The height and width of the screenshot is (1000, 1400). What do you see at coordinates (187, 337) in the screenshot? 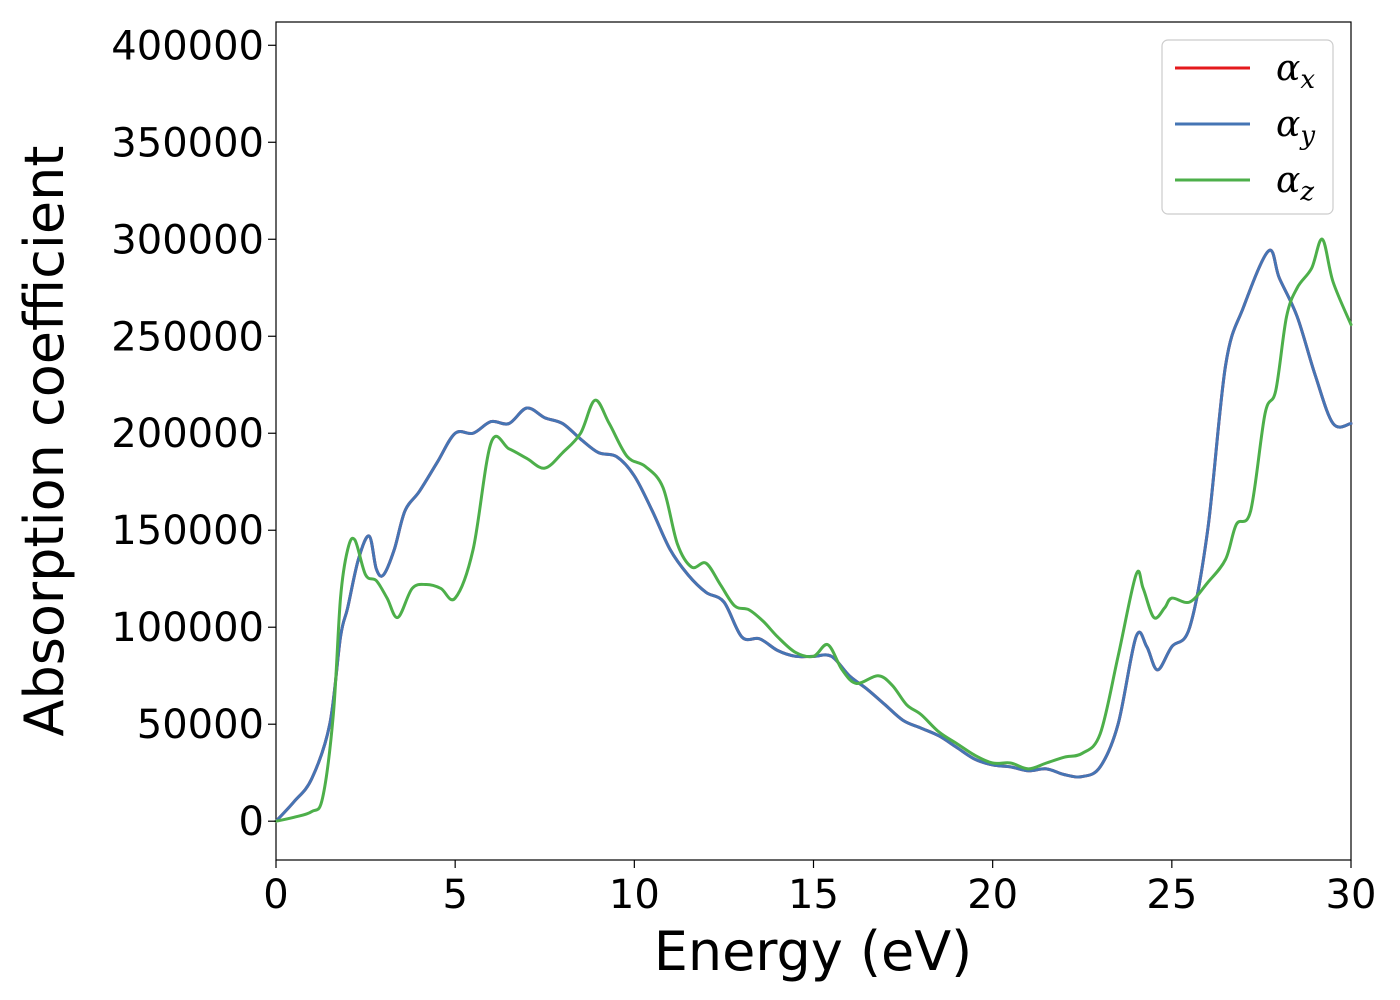
I see `y-tick-label: 250000` at bounding box center [187, 337].